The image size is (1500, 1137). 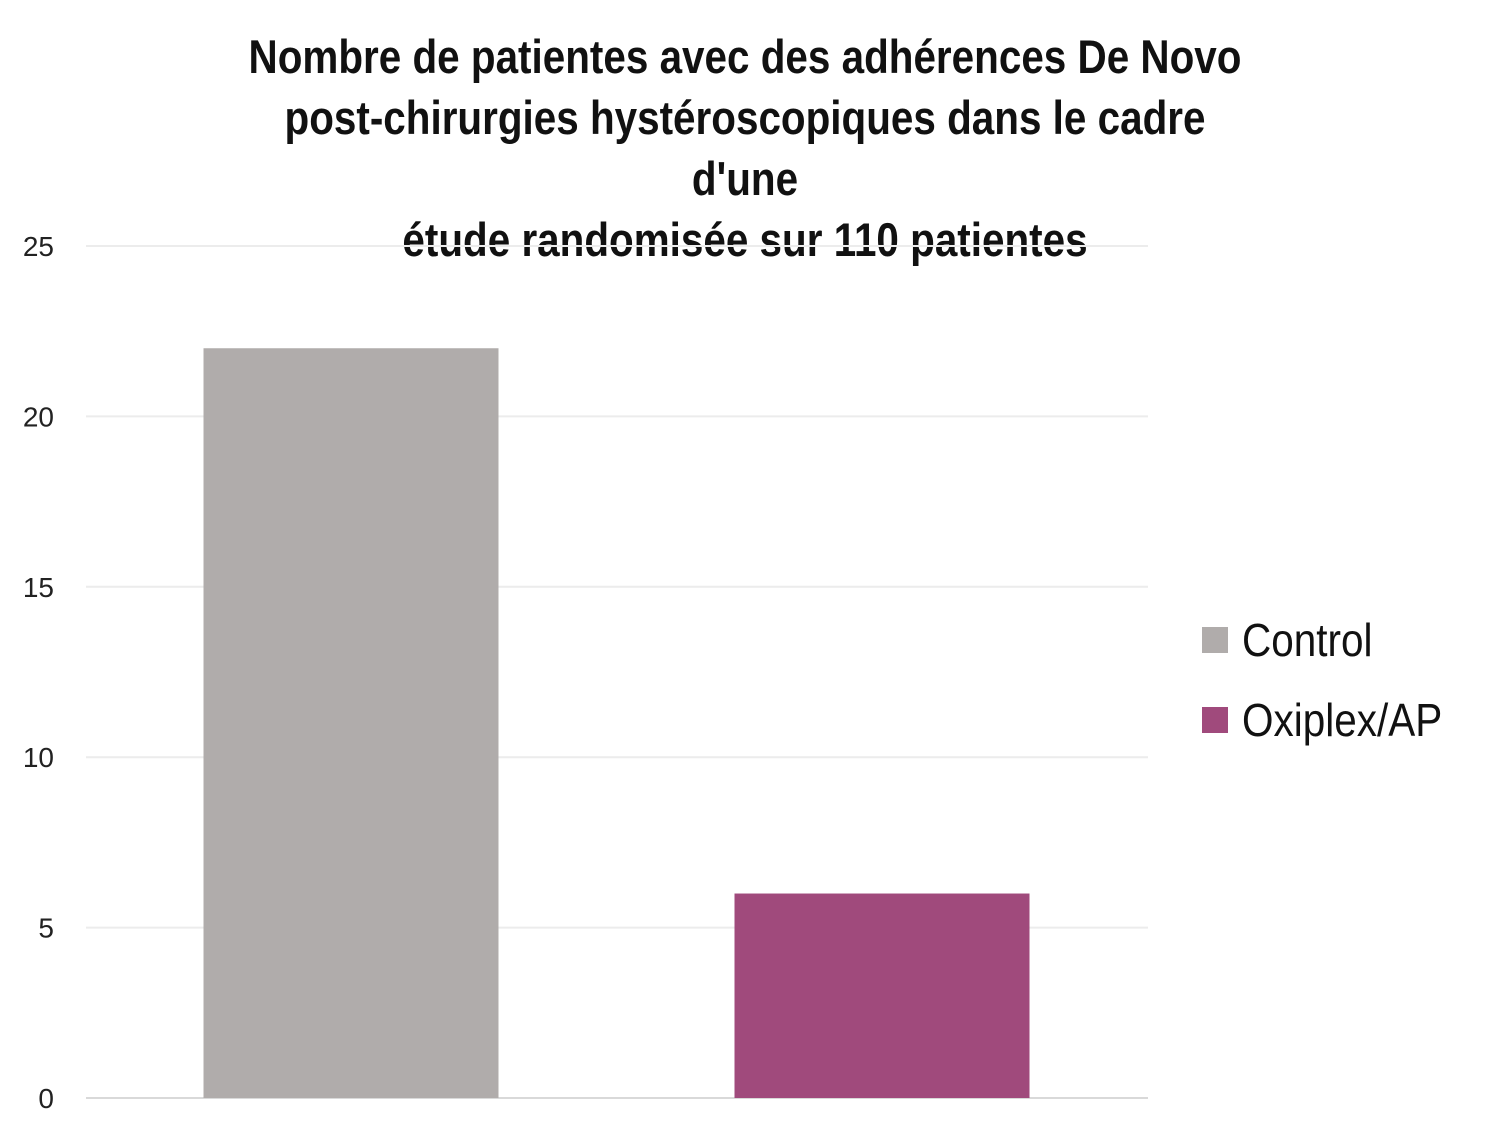 What do you see at coordinates (351, 723) in the screenshot?
I see `bar-control` at bounding box center [351, 723].